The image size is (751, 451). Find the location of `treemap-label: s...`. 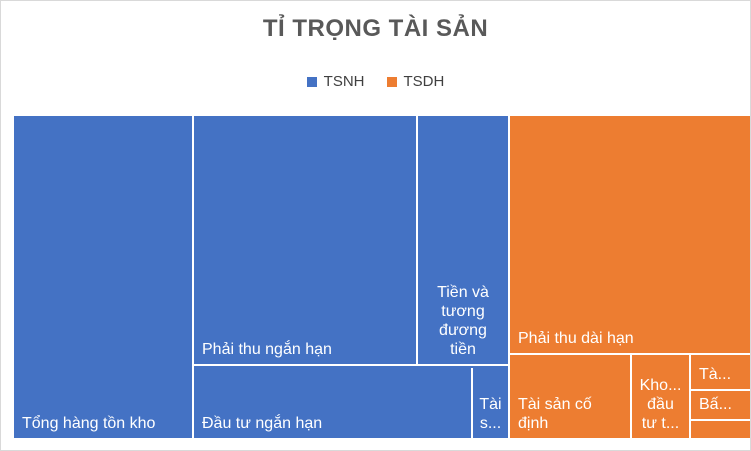

treemap-label: s... is located at coordinates (490, 423).